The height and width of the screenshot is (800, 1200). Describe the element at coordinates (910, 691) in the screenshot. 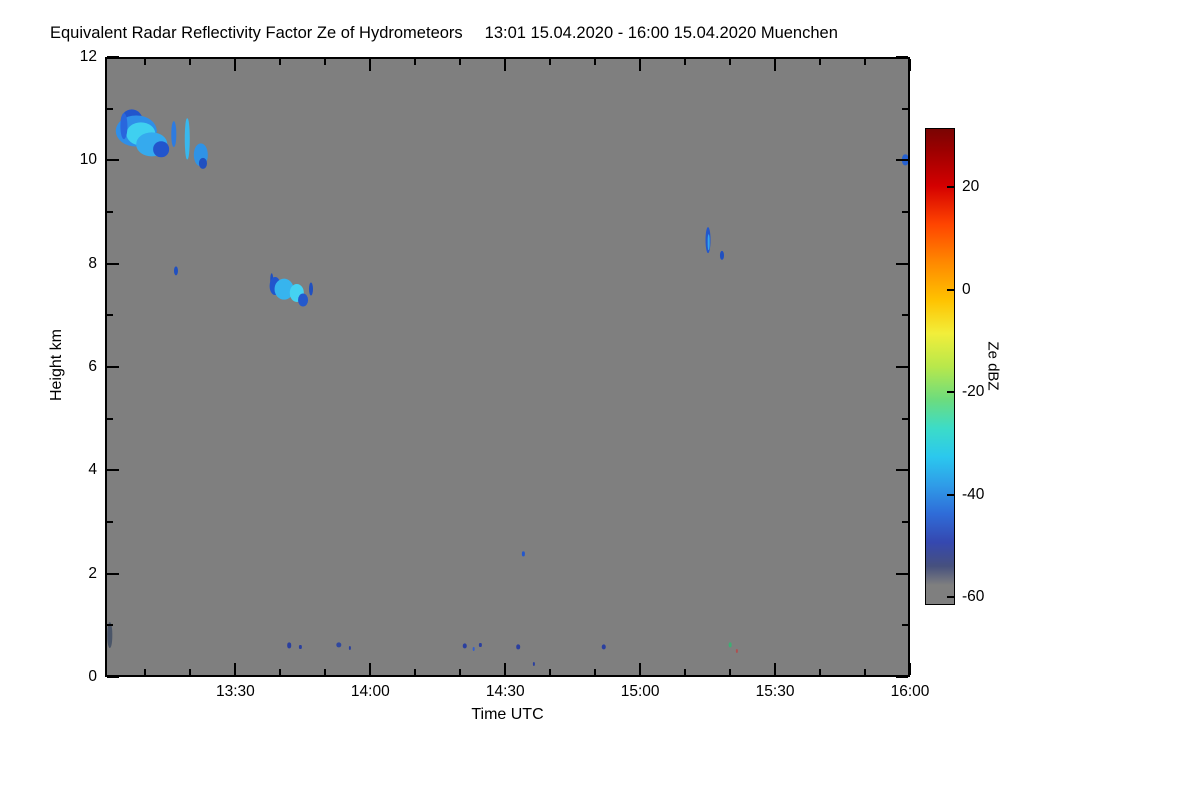

I see `x-tick-label: 16:00` at that location.